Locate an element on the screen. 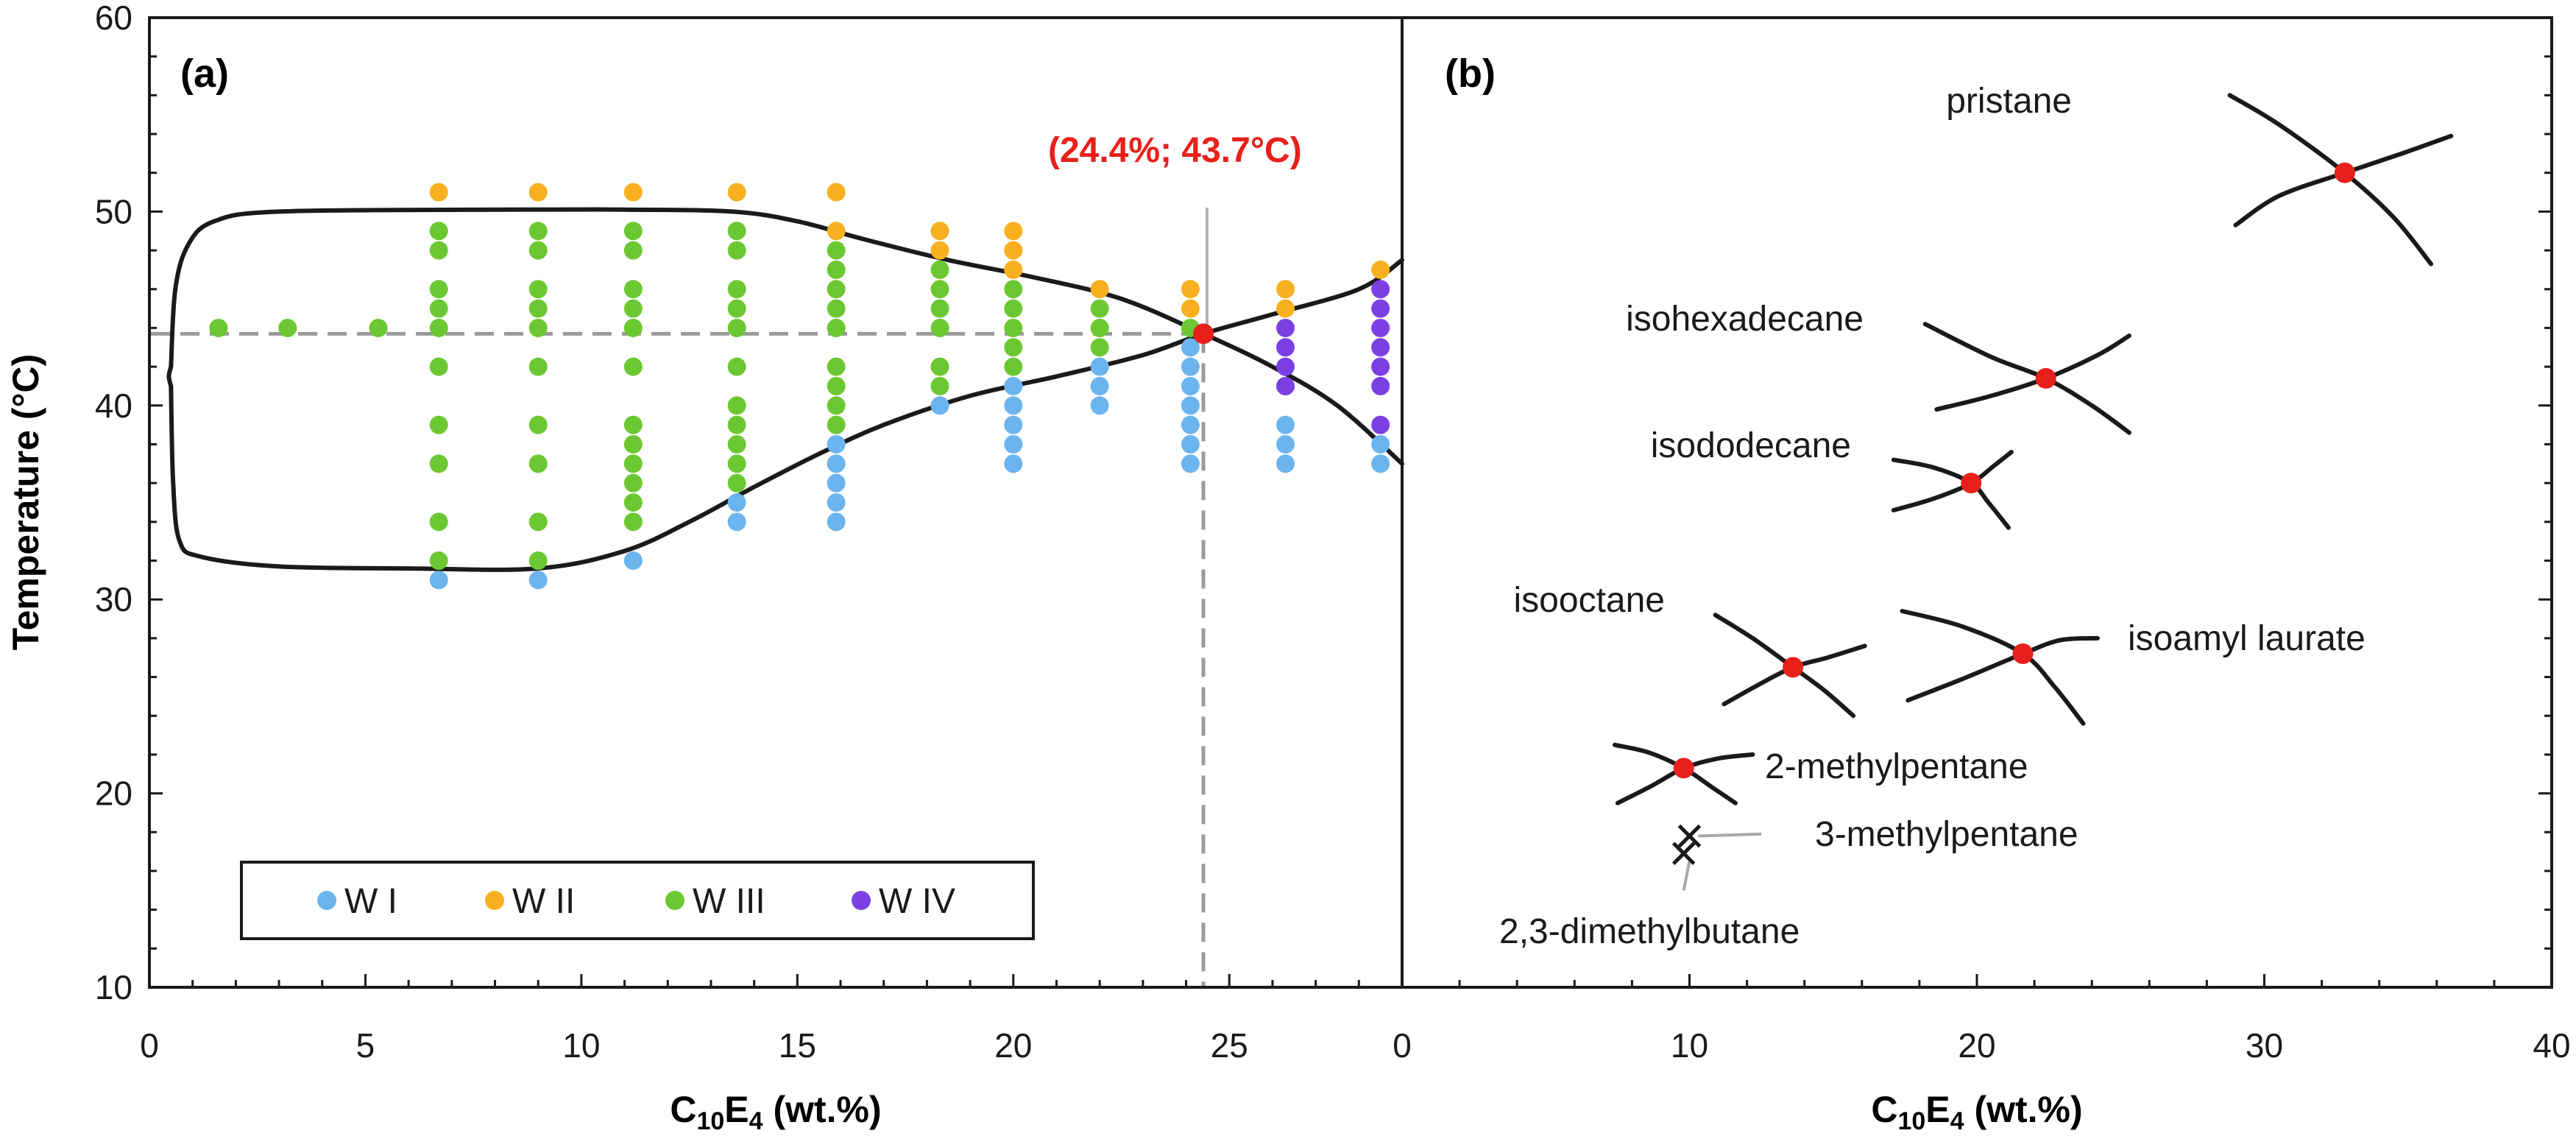 The width and height of the screenshot is (2576, 1136). legend-label-w1: W I is located at coordinates (370, 901).